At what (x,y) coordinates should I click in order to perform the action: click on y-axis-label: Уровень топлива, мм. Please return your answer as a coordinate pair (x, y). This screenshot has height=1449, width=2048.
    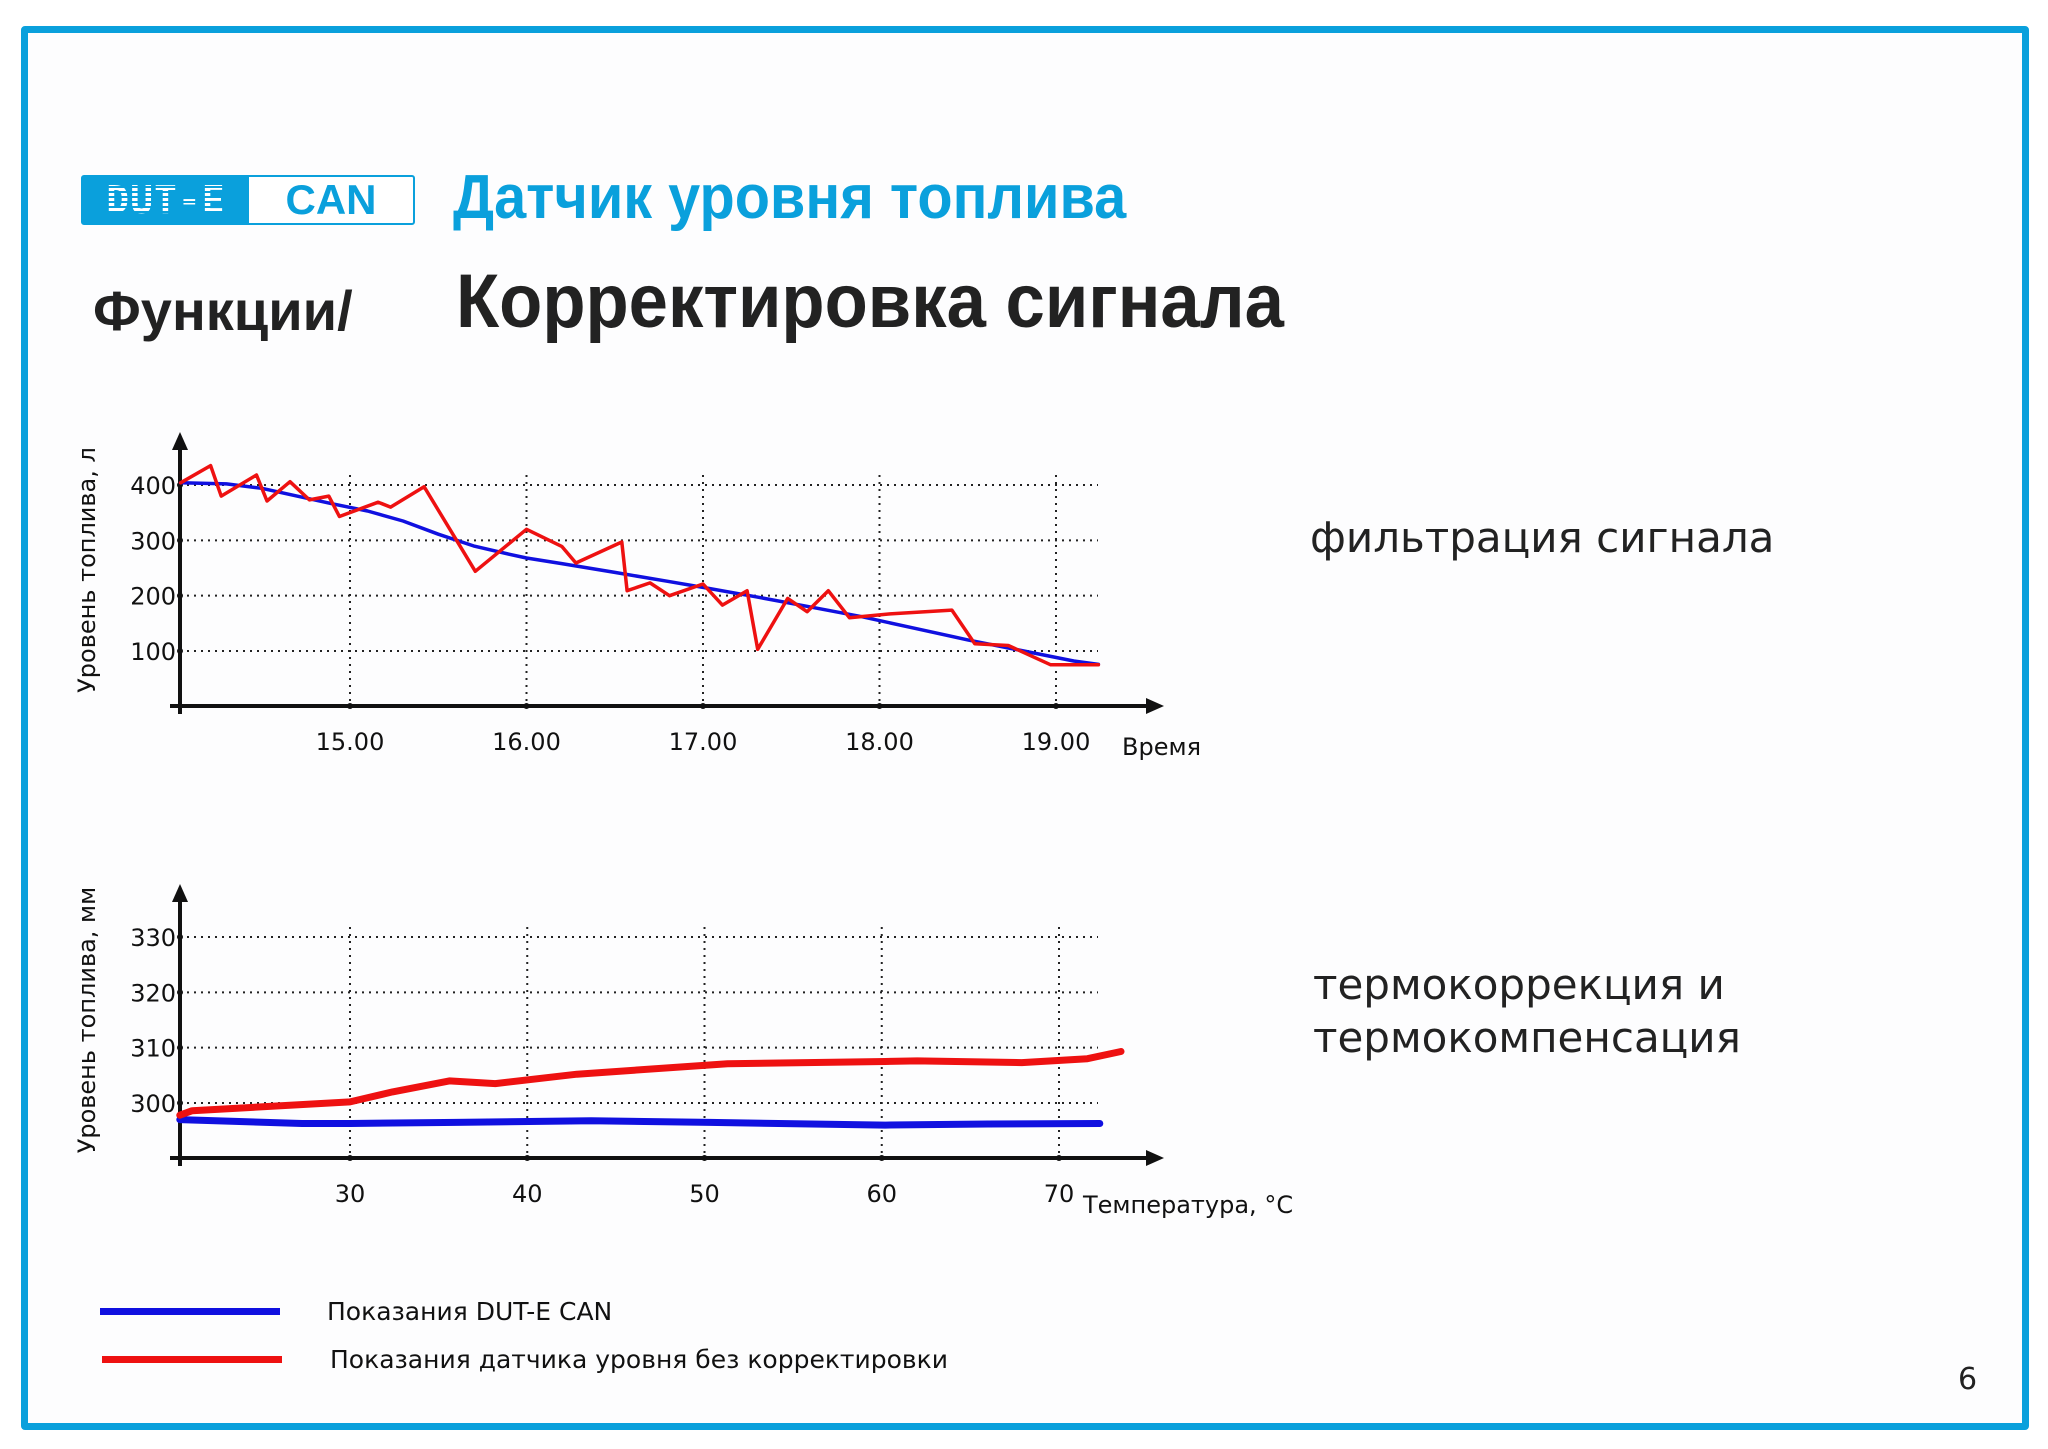
    Looking at the image, I should click on (87, 1020).